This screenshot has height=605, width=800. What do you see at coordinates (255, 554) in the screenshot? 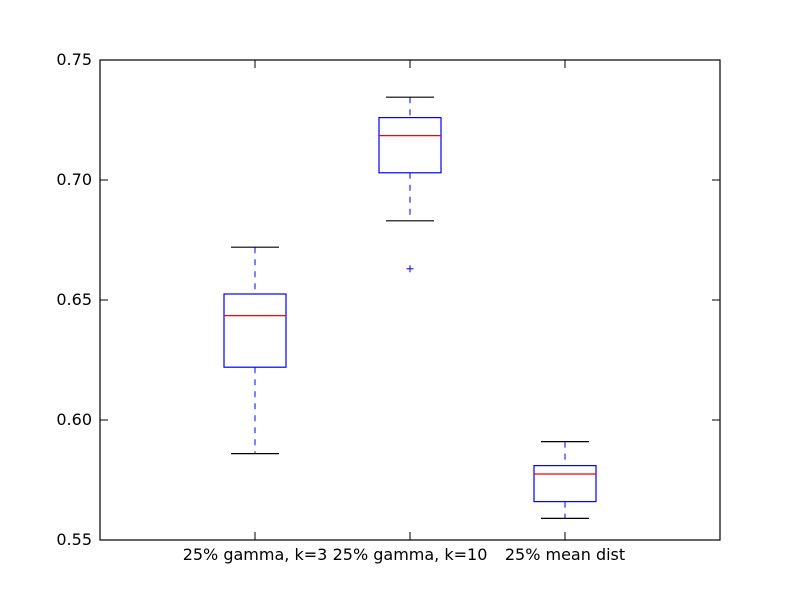
I see `x-tick-label: 25% gamma, k=3` at bounding box center [255, 554].